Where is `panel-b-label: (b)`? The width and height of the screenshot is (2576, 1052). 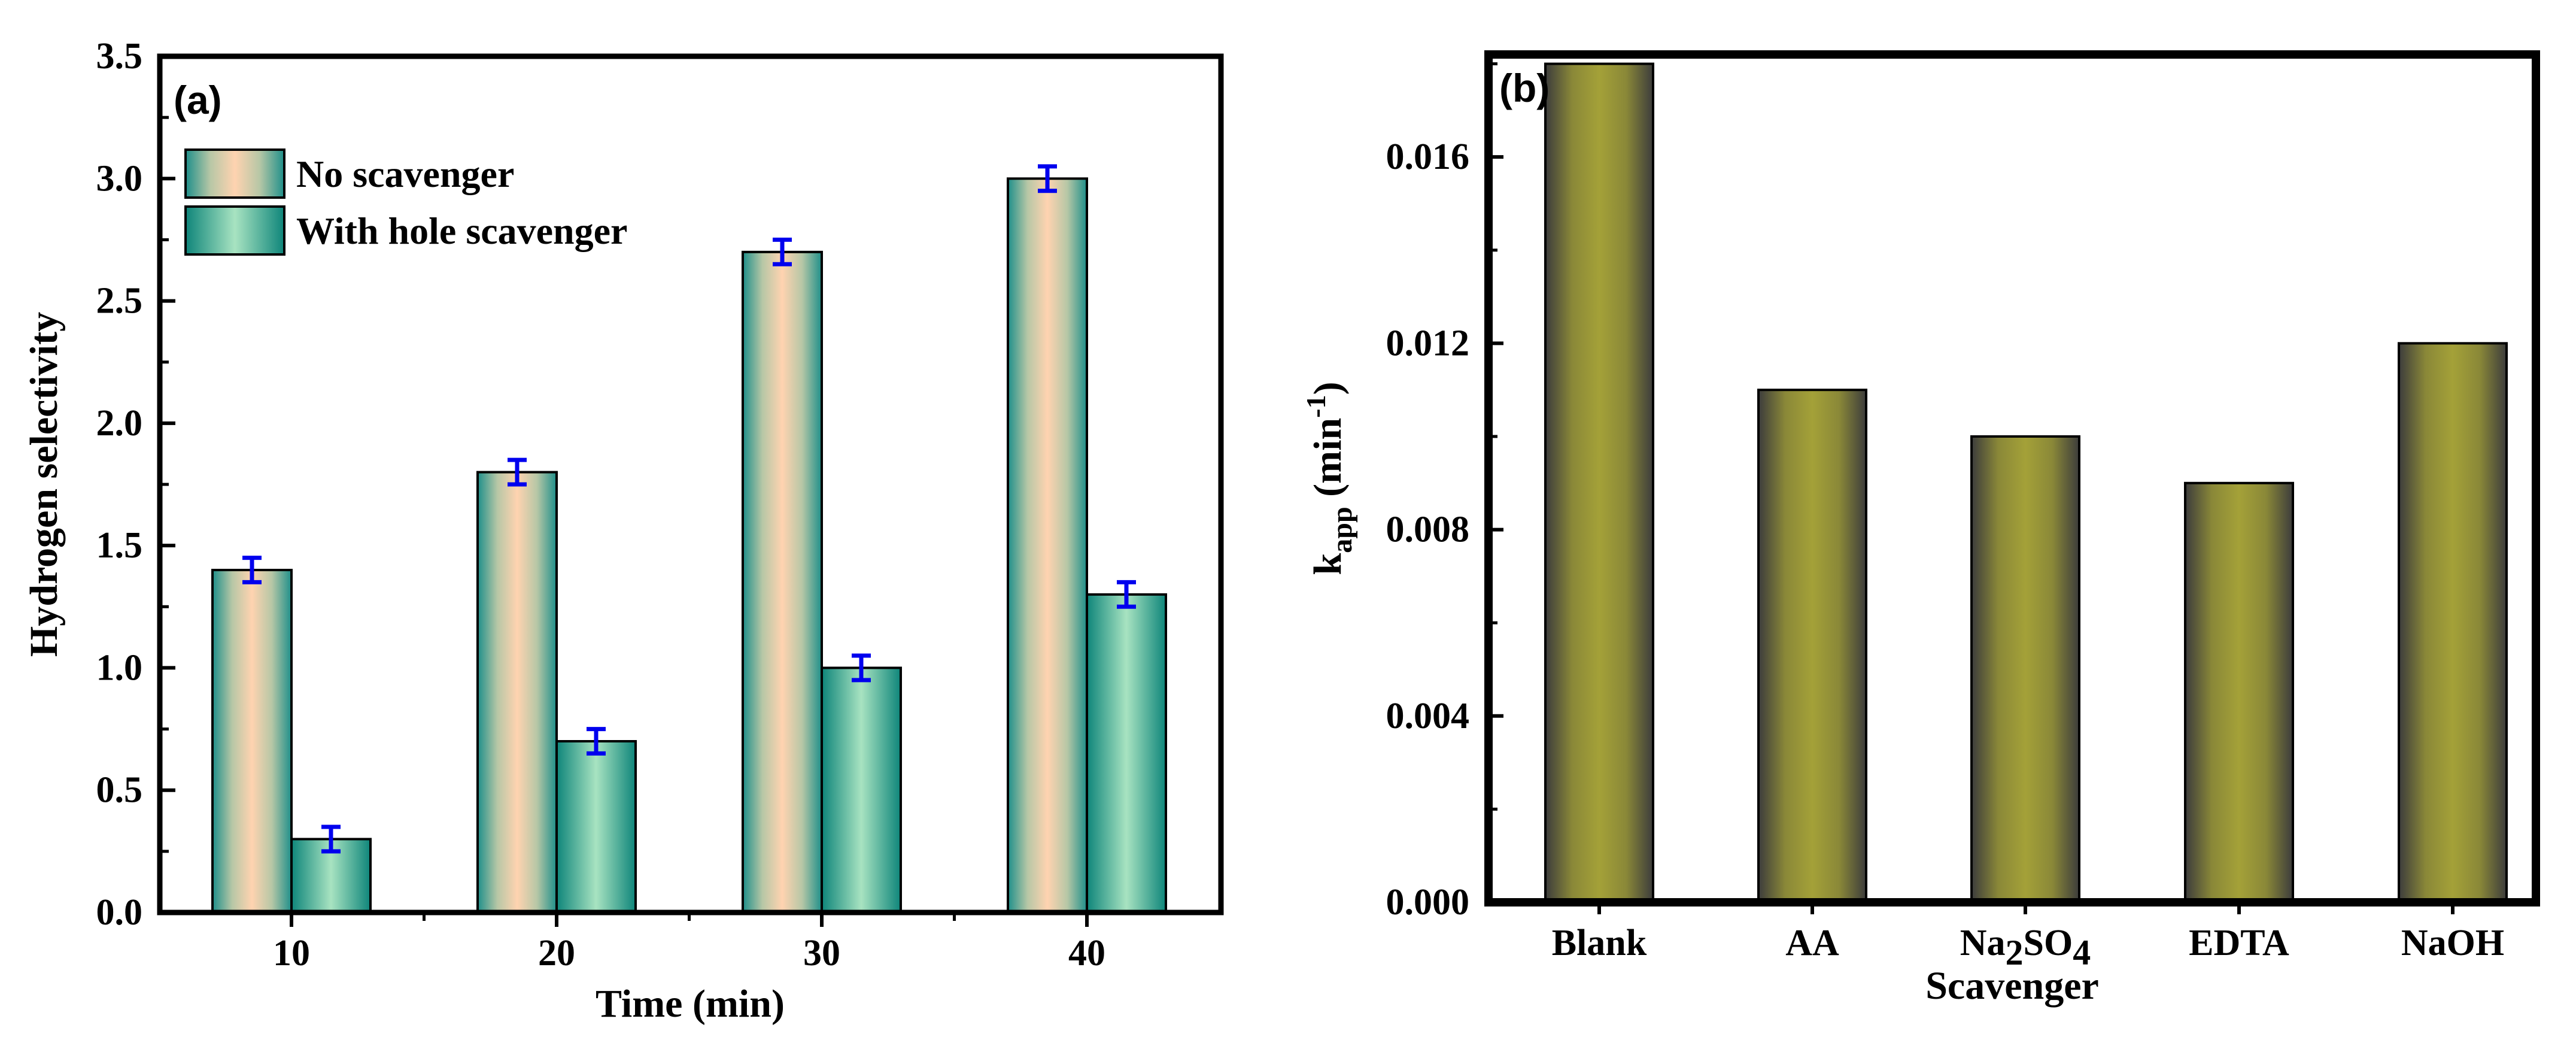
panel-b-label: (b) is located at coordinates (1524, 88).